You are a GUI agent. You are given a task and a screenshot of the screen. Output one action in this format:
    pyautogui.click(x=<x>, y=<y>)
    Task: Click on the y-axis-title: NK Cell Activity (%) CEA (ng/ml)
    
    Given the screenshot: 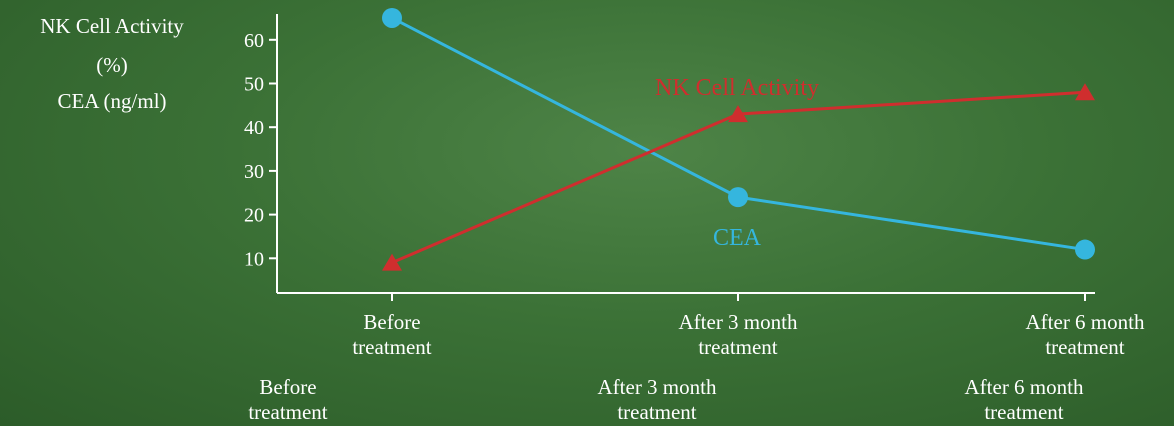 What is the action you would take?
    pyautogui.click(x=112, y=63)
    